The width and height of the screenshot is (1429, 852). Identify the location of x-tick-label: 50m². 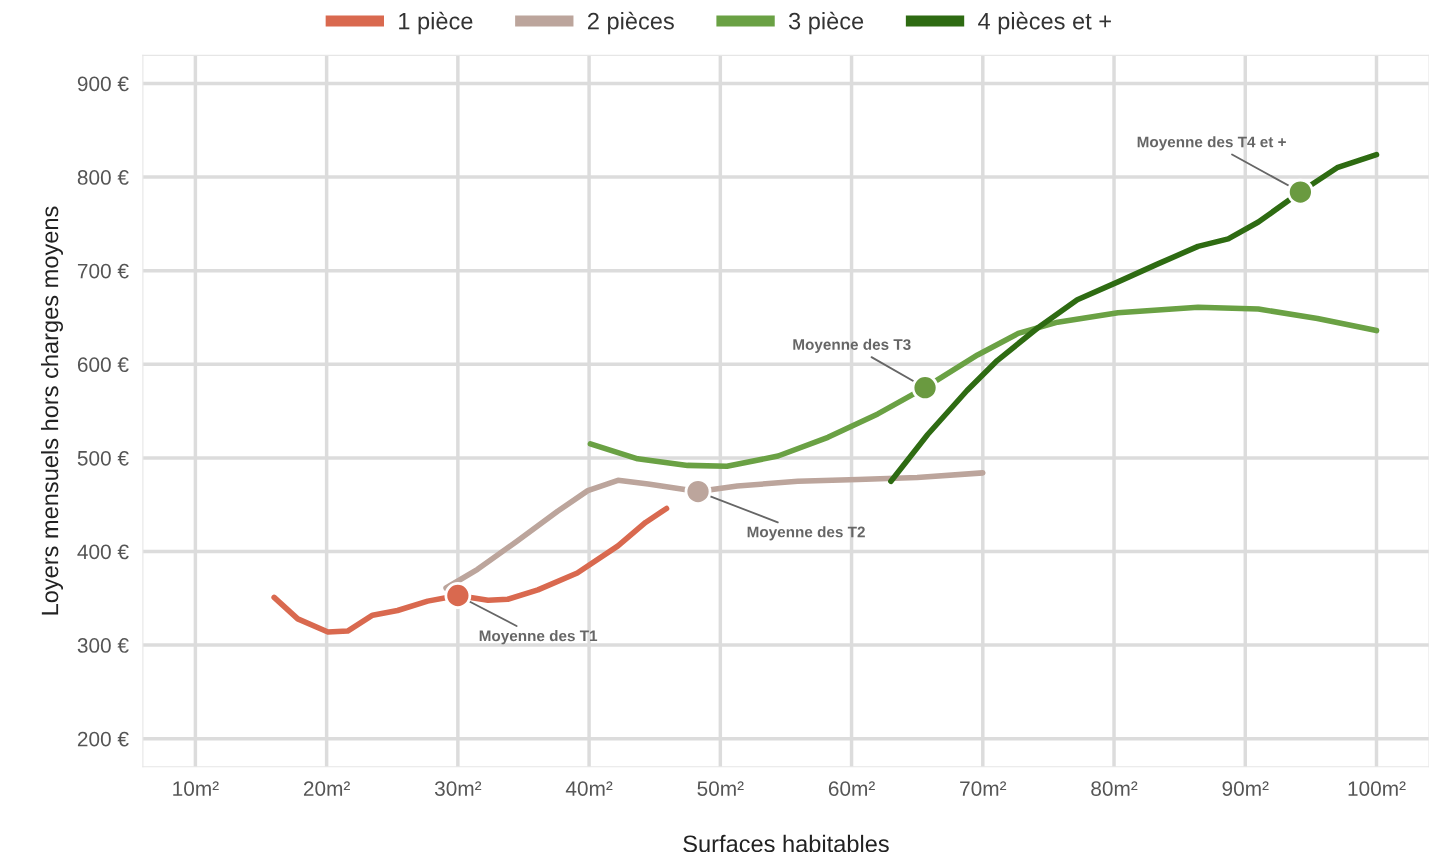
(720, 788).